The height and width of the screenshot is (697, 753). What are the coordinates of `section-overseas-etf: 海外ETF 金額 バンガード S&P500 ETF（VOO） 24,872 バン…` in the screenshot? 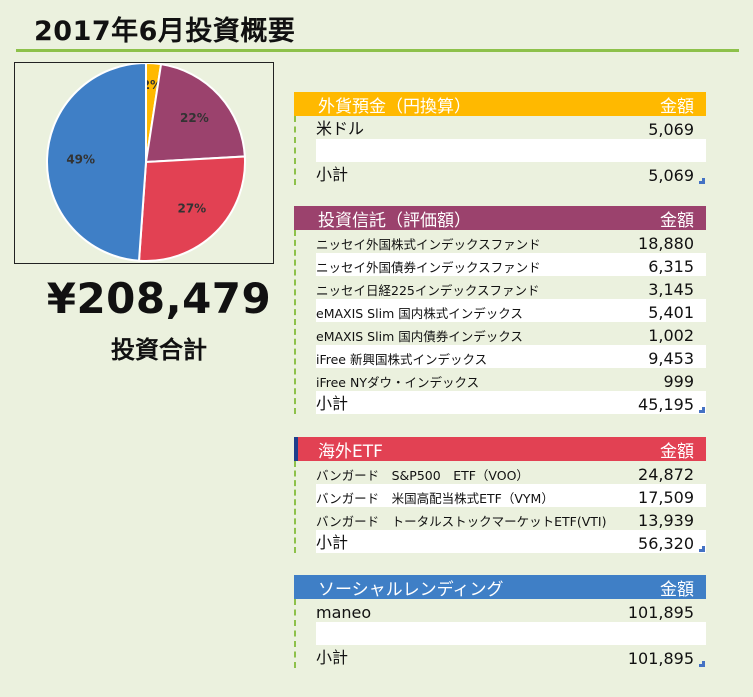 It's located at (500, 495).